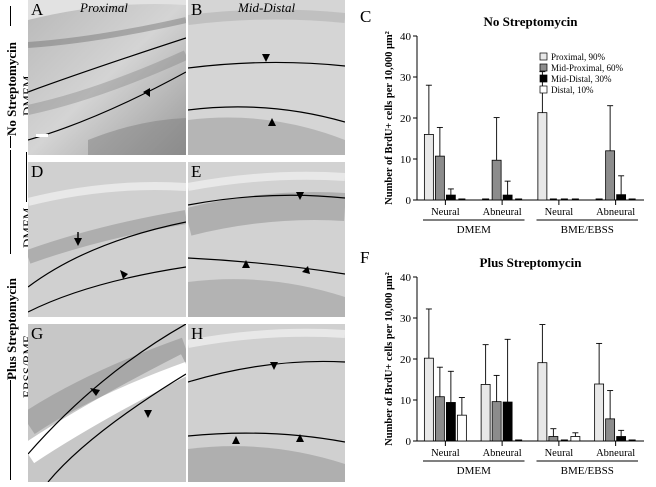 The image size is (656, 487). I want to click on micrograph-panel-a: A Proximal, so click(107, 77).